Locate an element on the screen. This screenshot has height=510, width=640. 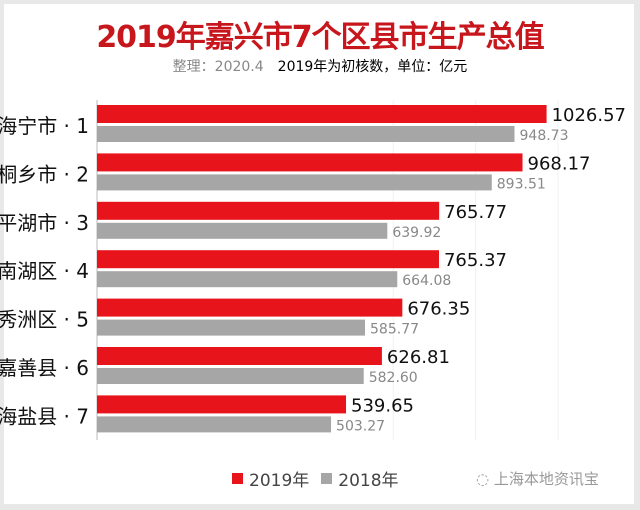
data-label-2019: 1026.57 is located at coordinates (589, 115).